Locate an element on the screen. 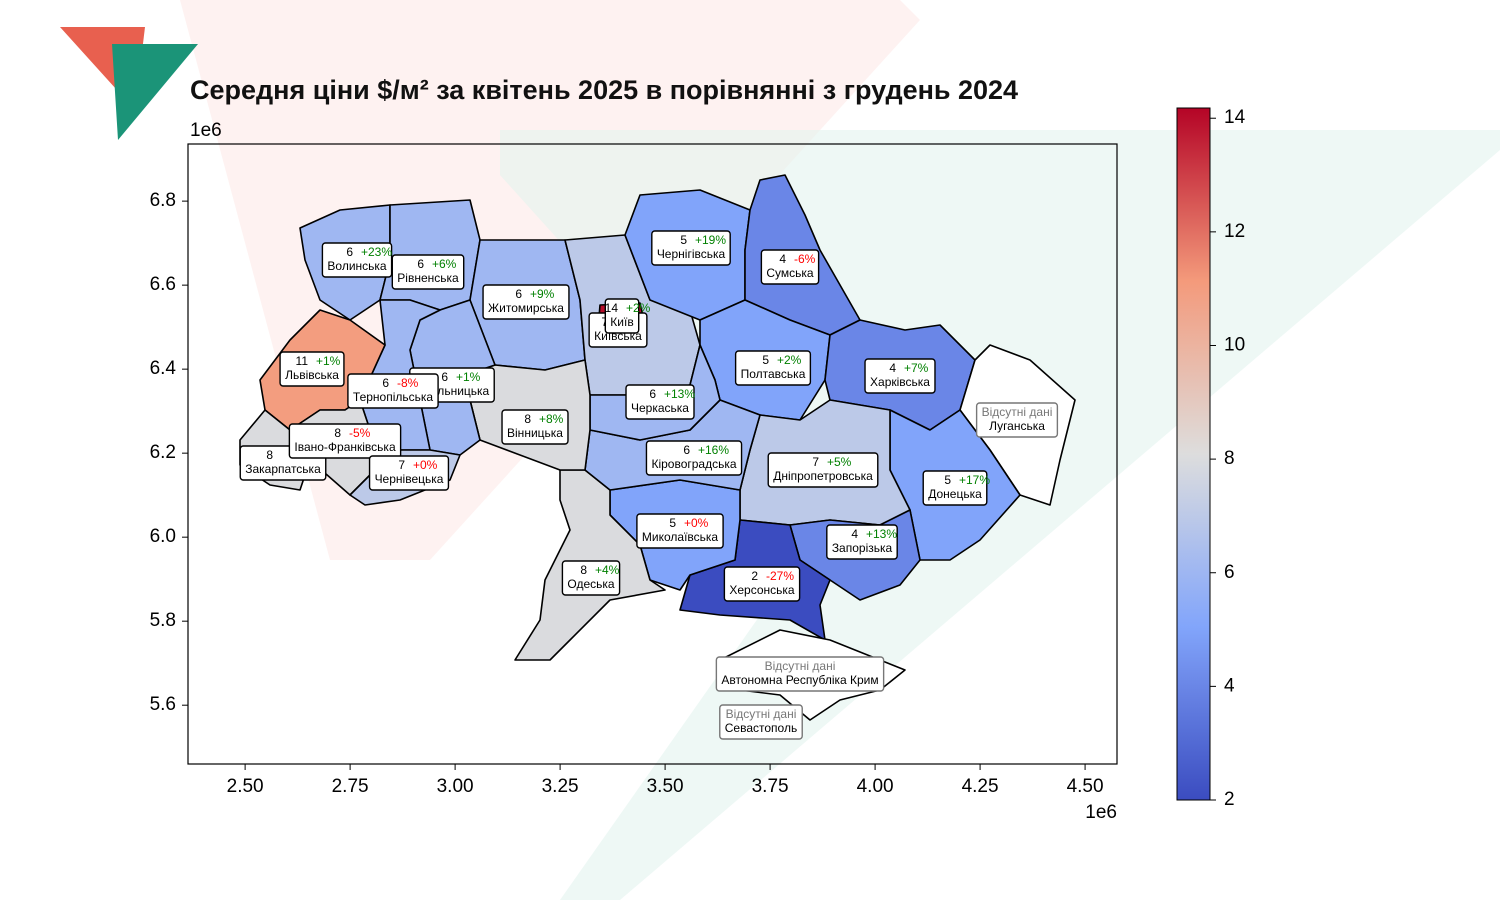 This screenshot has height=900, width=1500. region-name: Севастополь is located at coordinates (761, 728).